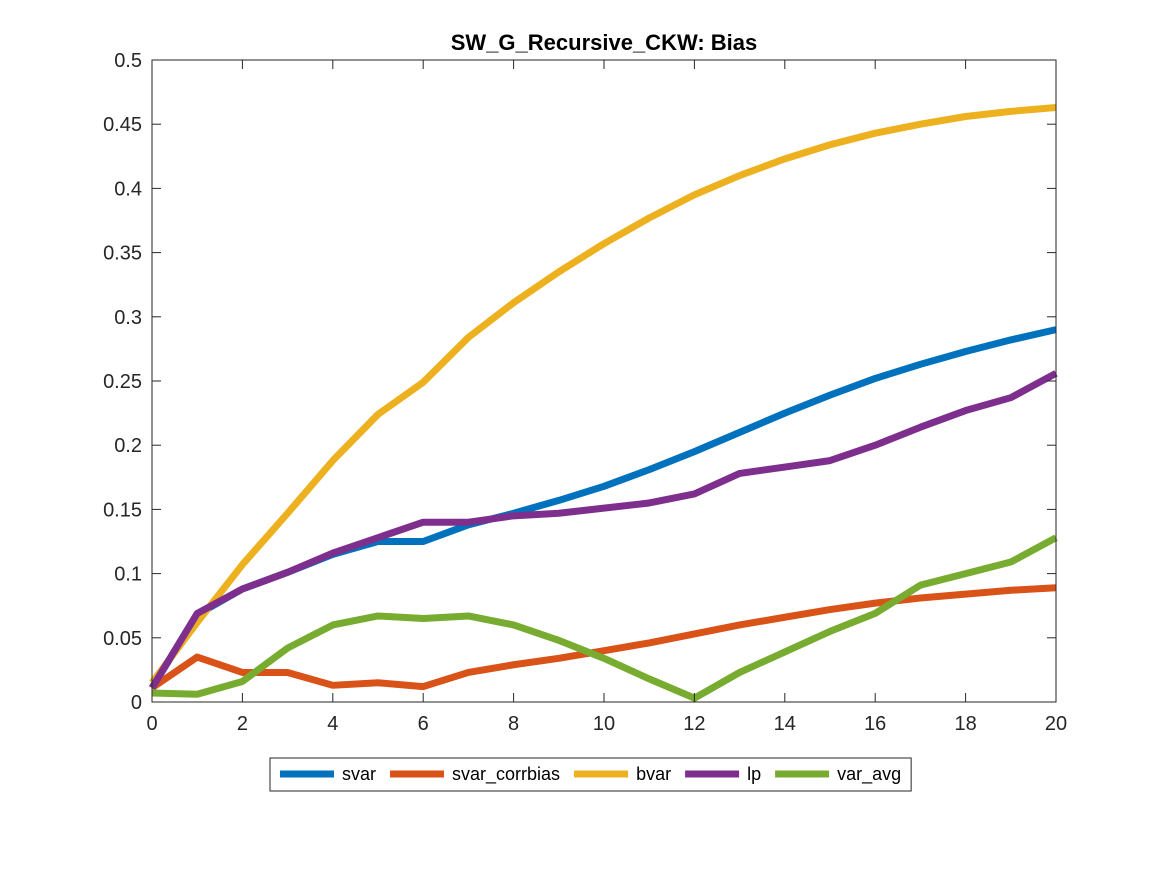 Image resolution: width=1167 pixels, height=875 pixels. Describe the element at coordinates (604, 42) in the screenshot. I see `chart-title: SW_G_Recursive_CKW: Bias` at that location.